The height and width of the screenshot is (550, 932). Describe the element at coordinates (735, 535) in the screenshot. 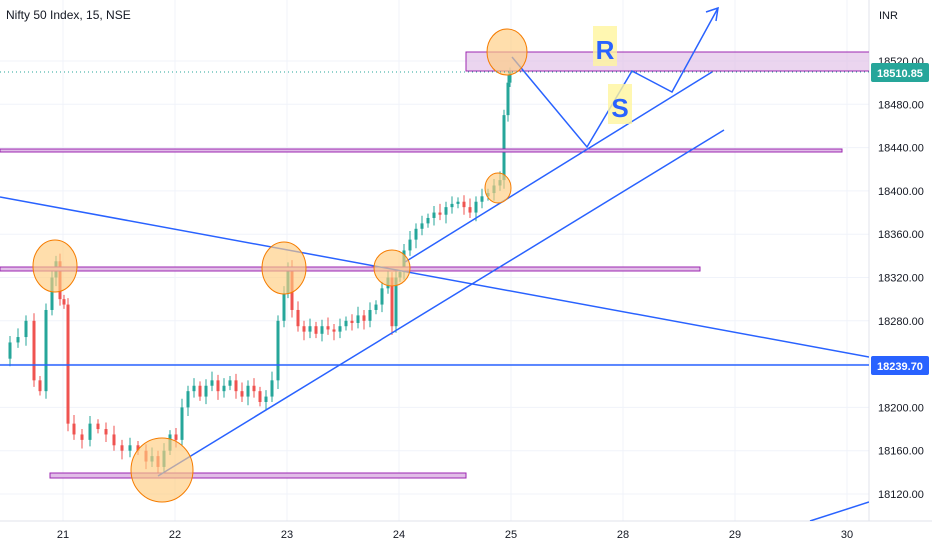

I see `x-tick-label: 29` at that location.